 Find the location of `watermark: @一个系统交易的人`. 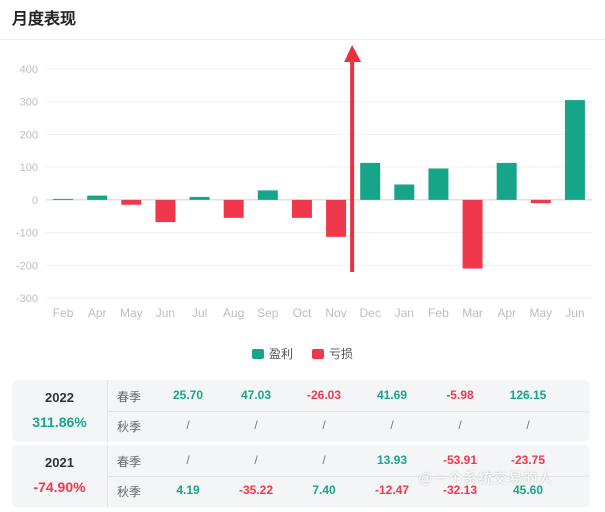

watermark: @一个系统交易的人 is located at coordinates (486, 478).